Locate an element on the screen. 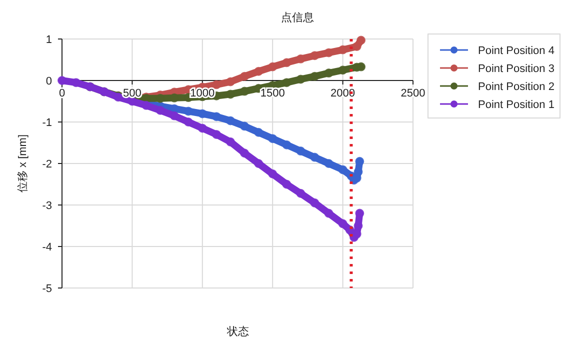 This screenshot has width=565, height=347. y-tick-label: 1 is located at coordinates (49, 40).